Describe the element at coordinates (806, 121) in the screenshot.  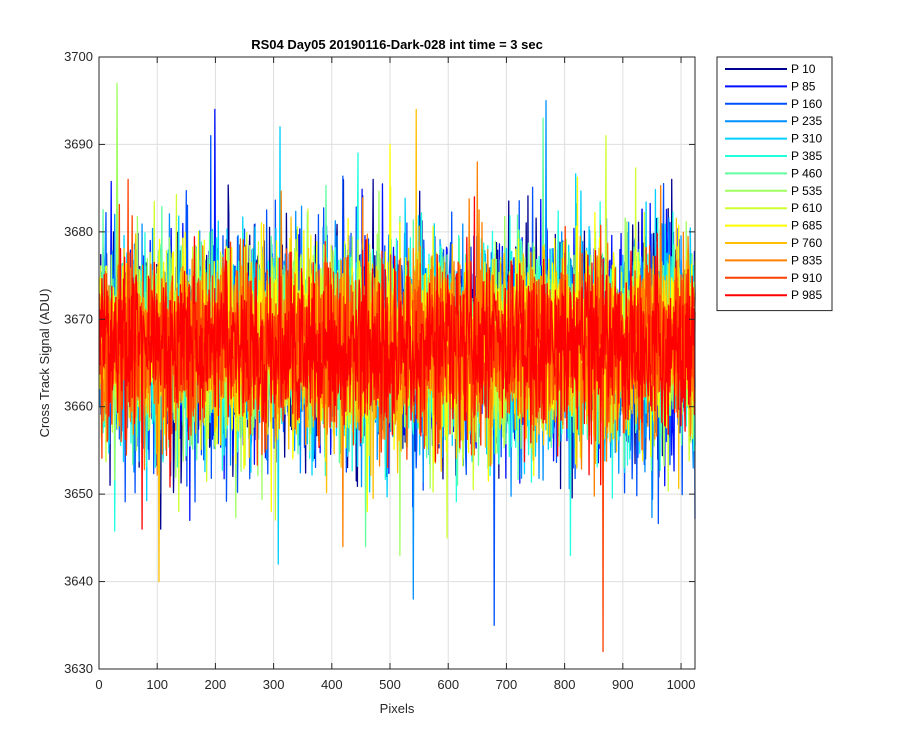
I see `legend-label: P 235` at that location.